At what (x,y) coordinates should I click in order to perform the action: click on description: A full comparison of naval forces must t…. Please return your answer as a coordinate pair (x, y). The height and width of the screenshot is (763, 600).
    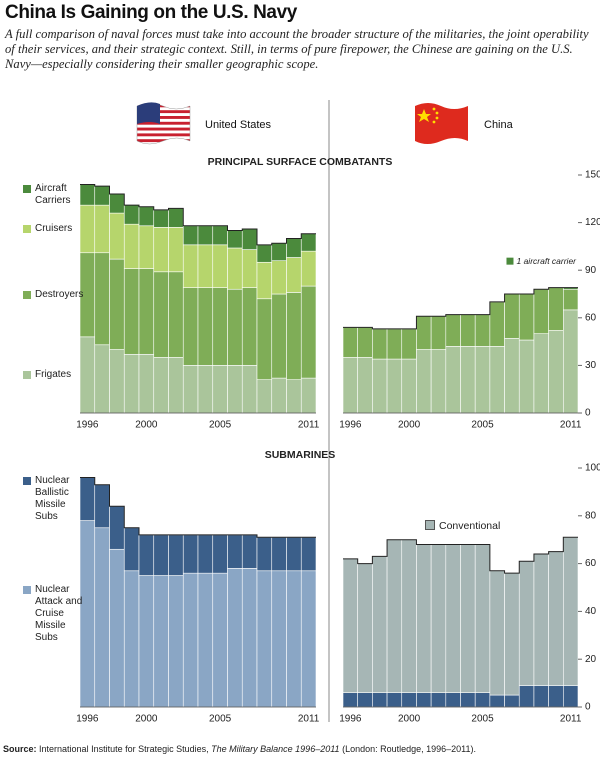
    Looking at the image, I should click on (297, 49).